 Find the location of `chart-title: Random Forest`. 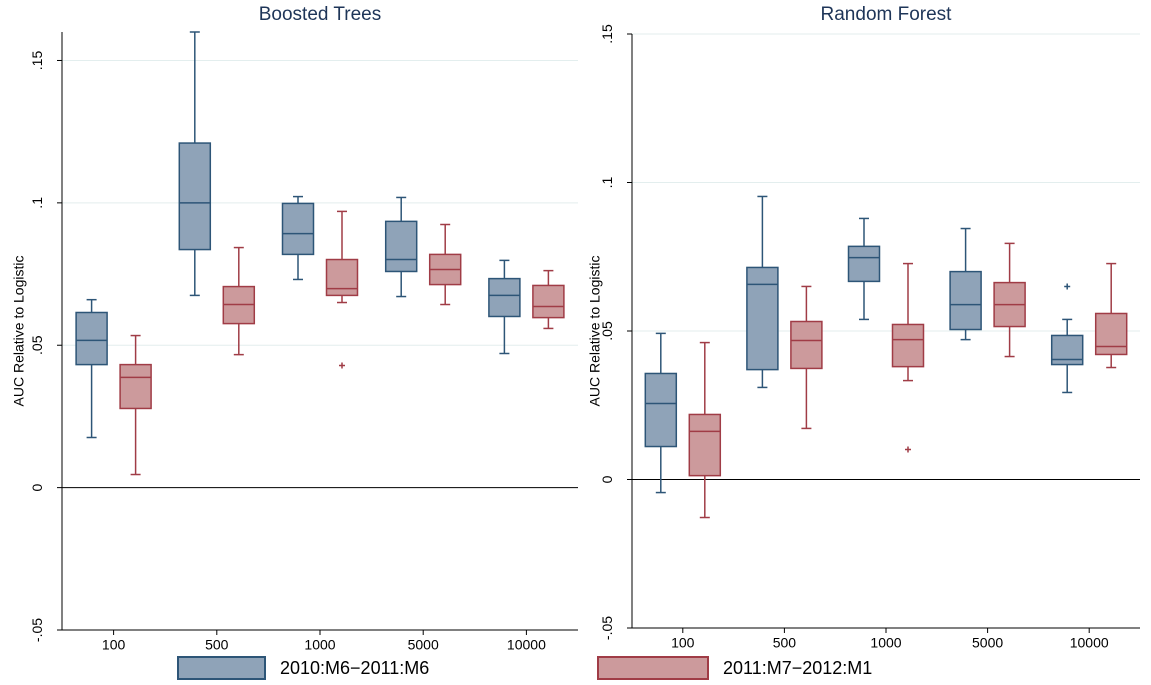

chart-title: Random Forest is located at coordinates (887, 14).